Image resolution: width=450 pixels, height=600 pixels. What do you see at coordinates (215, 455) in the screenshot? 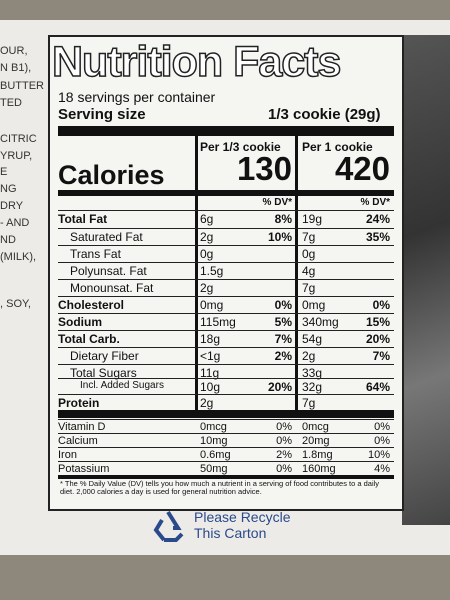
I see `amount: 0.6mg` at bounding box center [215, 455].